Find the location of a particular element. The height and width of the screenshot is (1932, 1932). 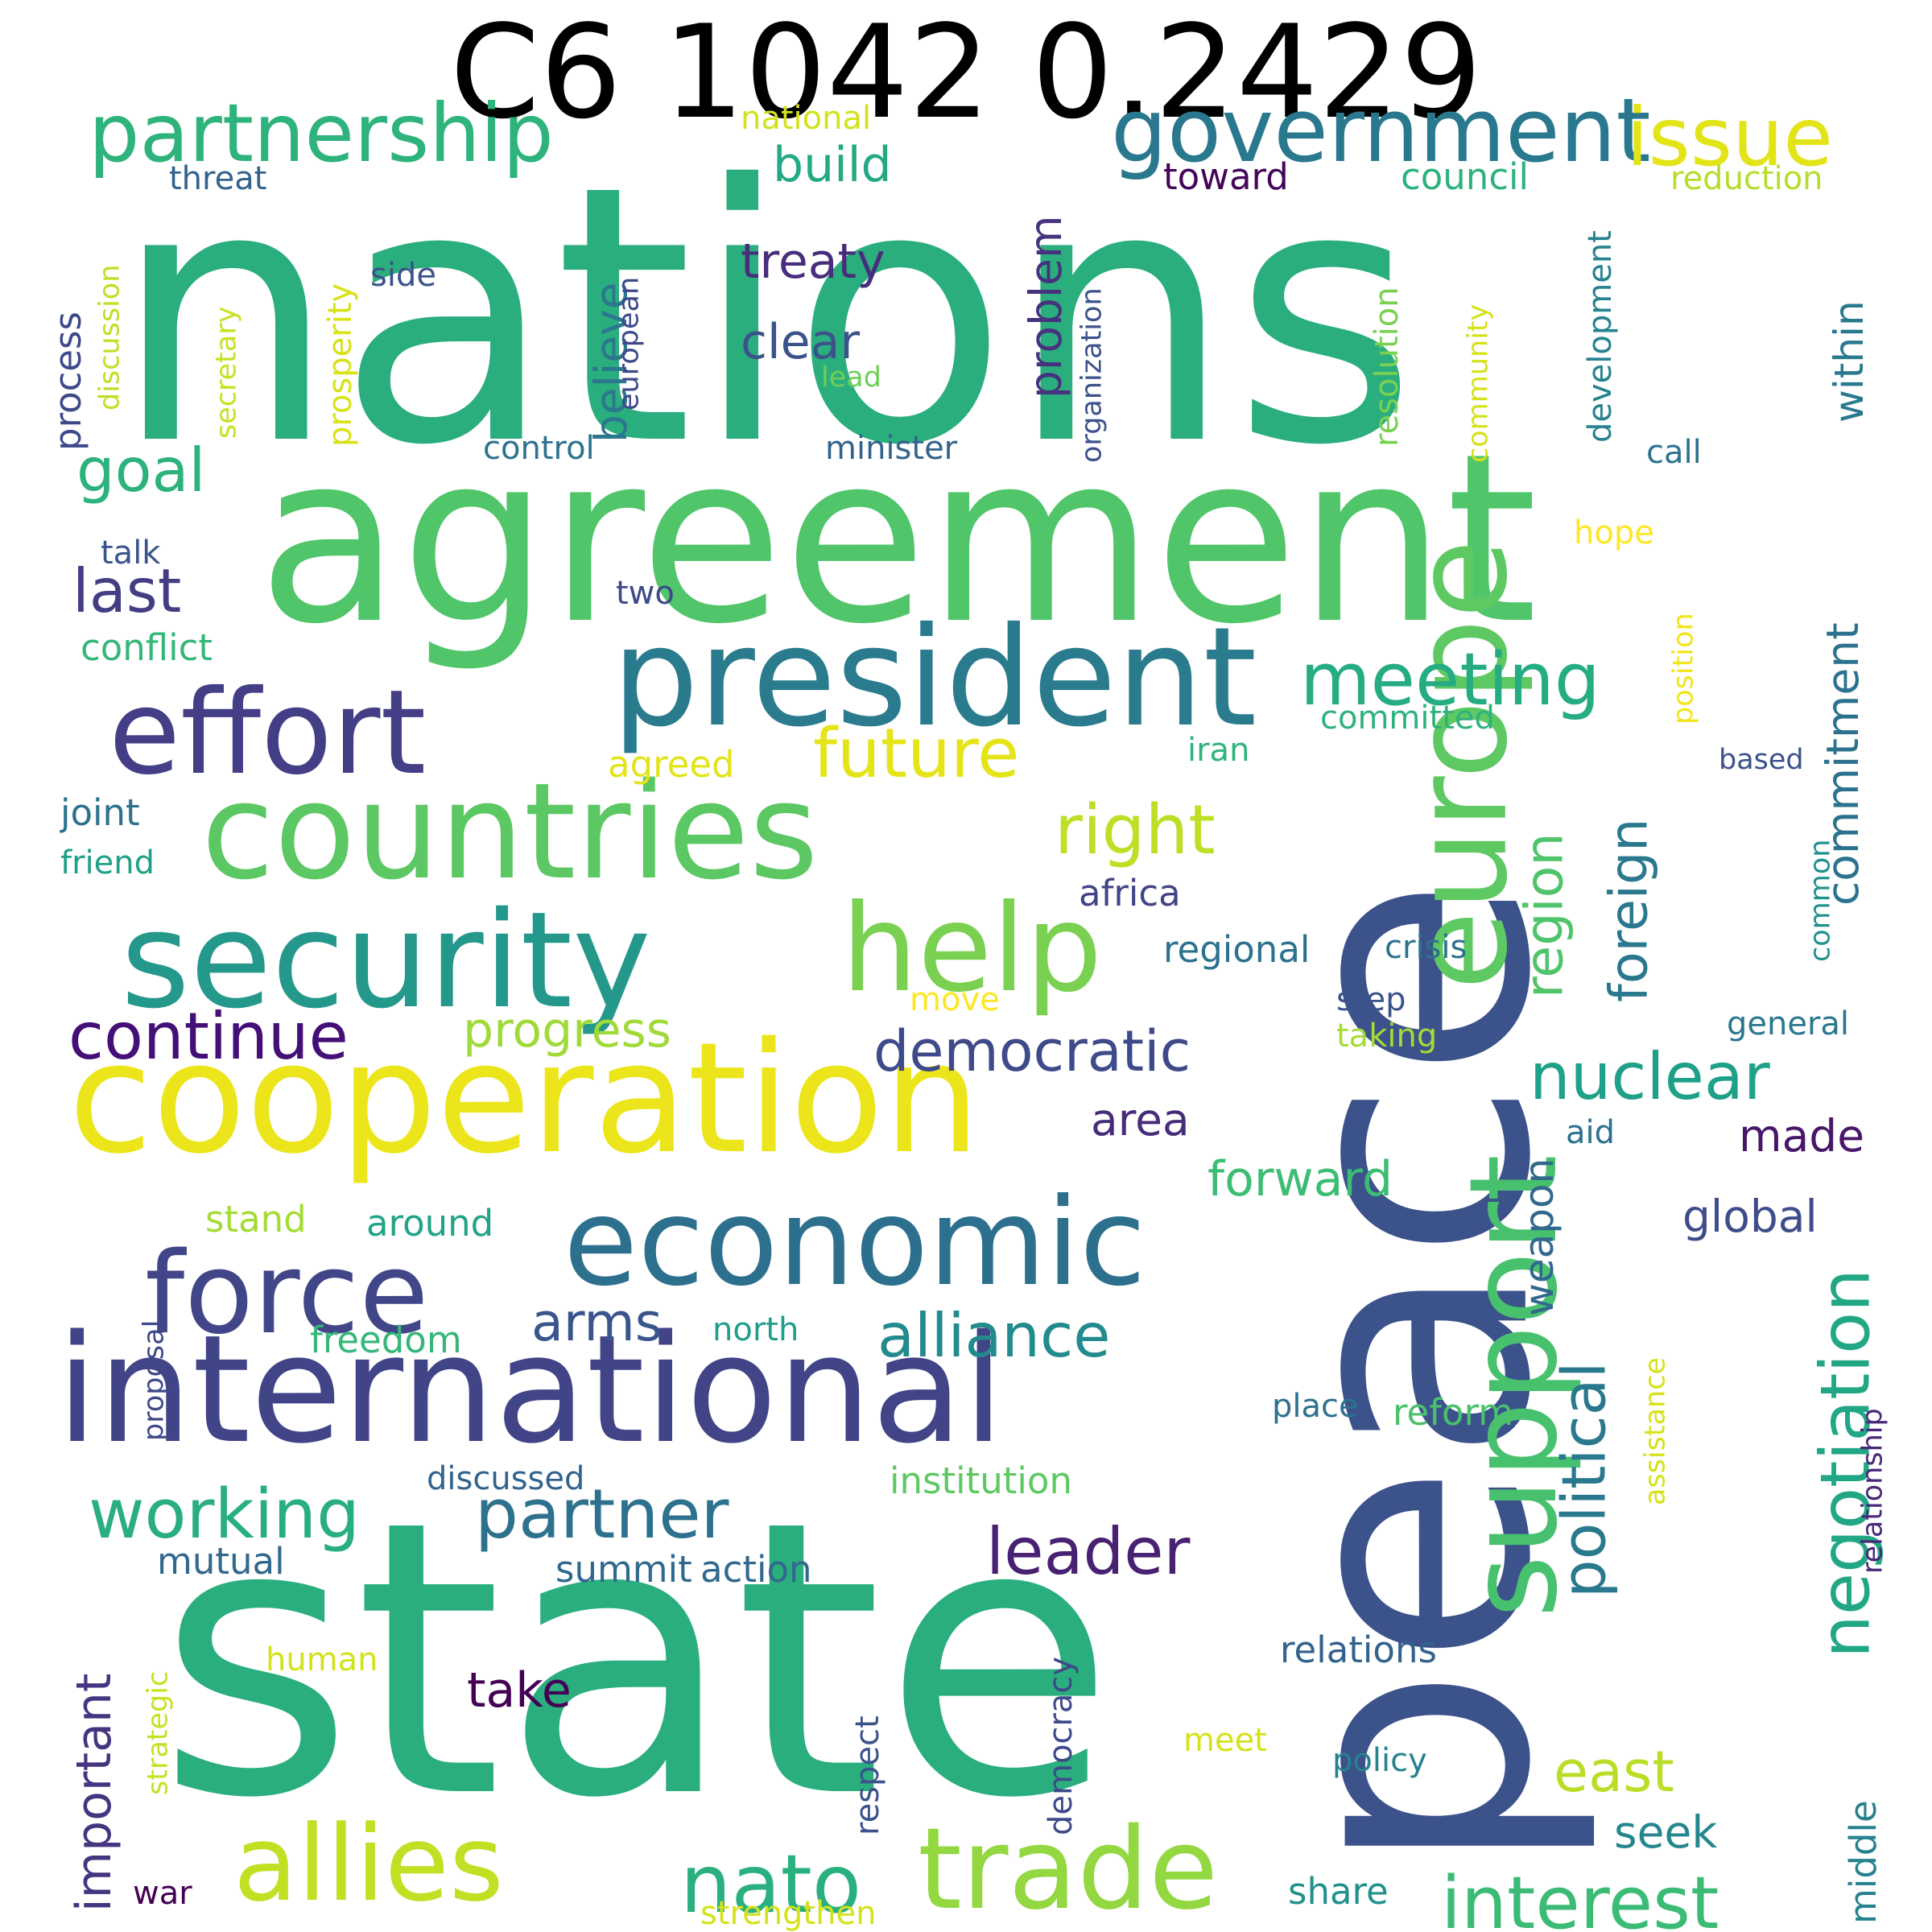

word-force: force is located at coordinates (287, 1294).